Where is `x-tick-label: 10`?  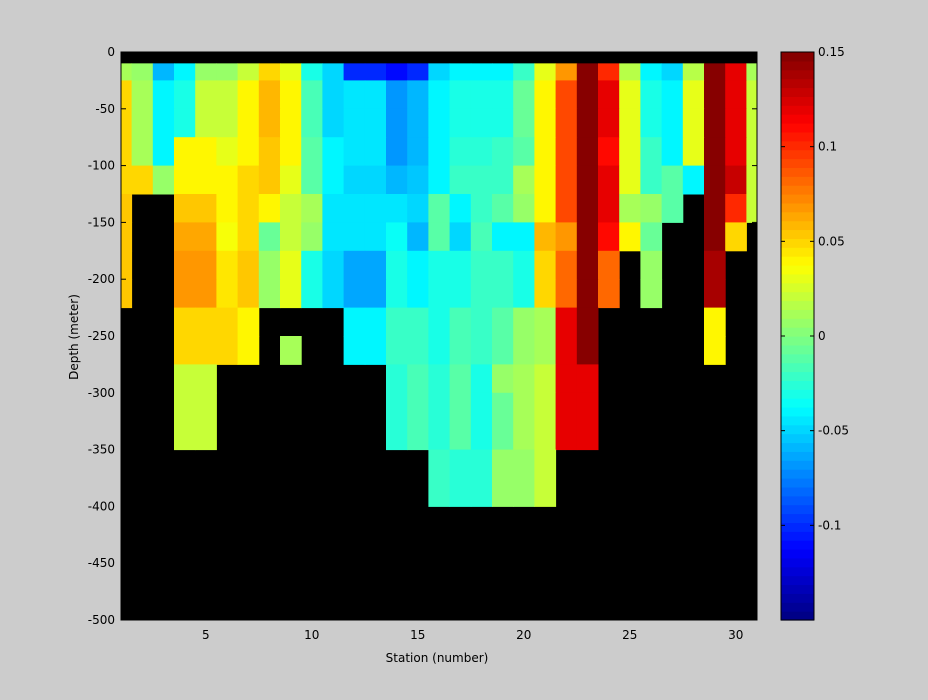
x-tick-label: 10 is located at coordinates (311, 635).